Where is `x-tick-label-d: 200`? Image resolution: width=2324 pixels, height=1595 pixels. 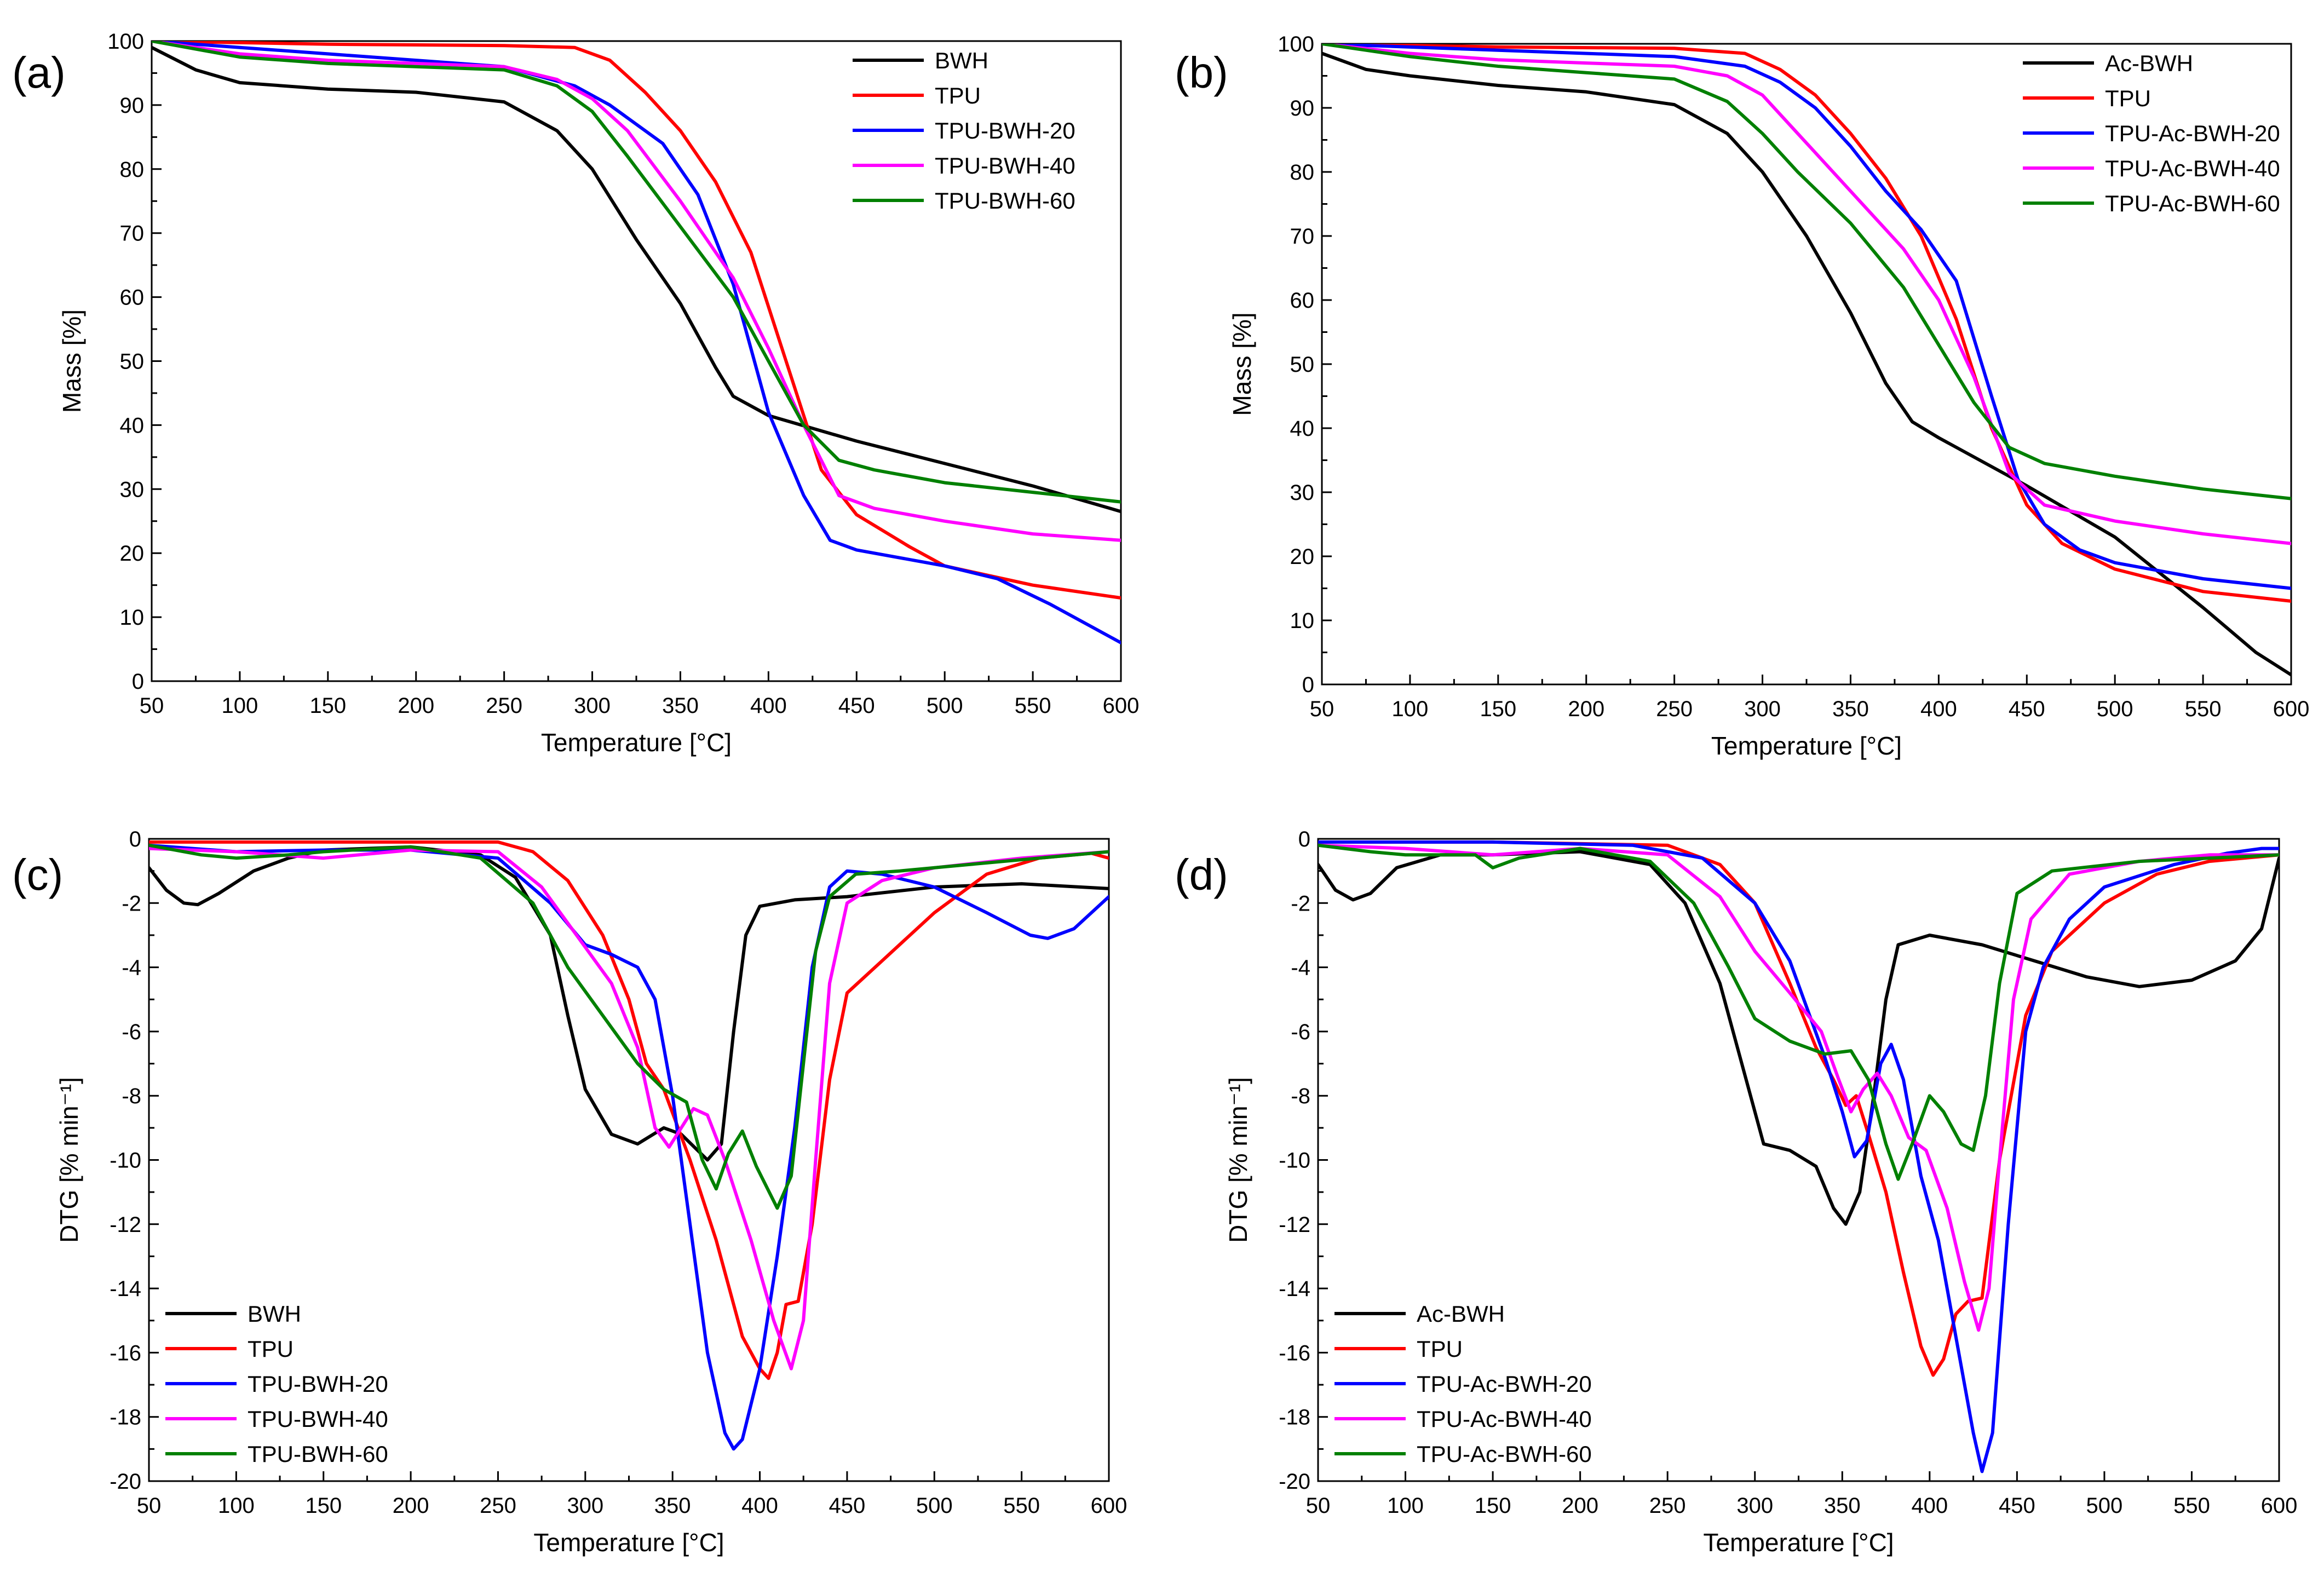
x-tick-label-d: 200 is located at coordinates (1580, 1506).